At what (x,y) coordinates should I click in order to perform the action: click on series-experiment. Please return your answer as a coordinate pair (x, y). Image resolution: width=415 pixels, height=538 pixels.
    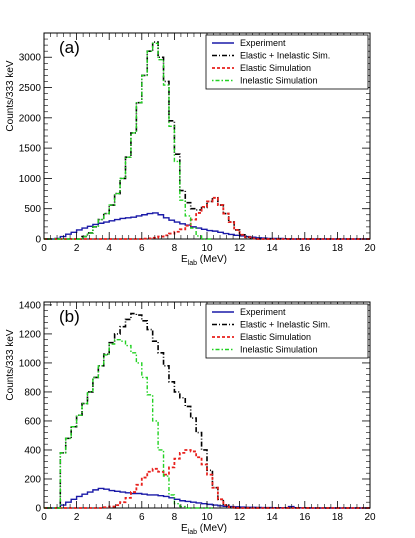
    Looking at the image, I should click on (207, 498).